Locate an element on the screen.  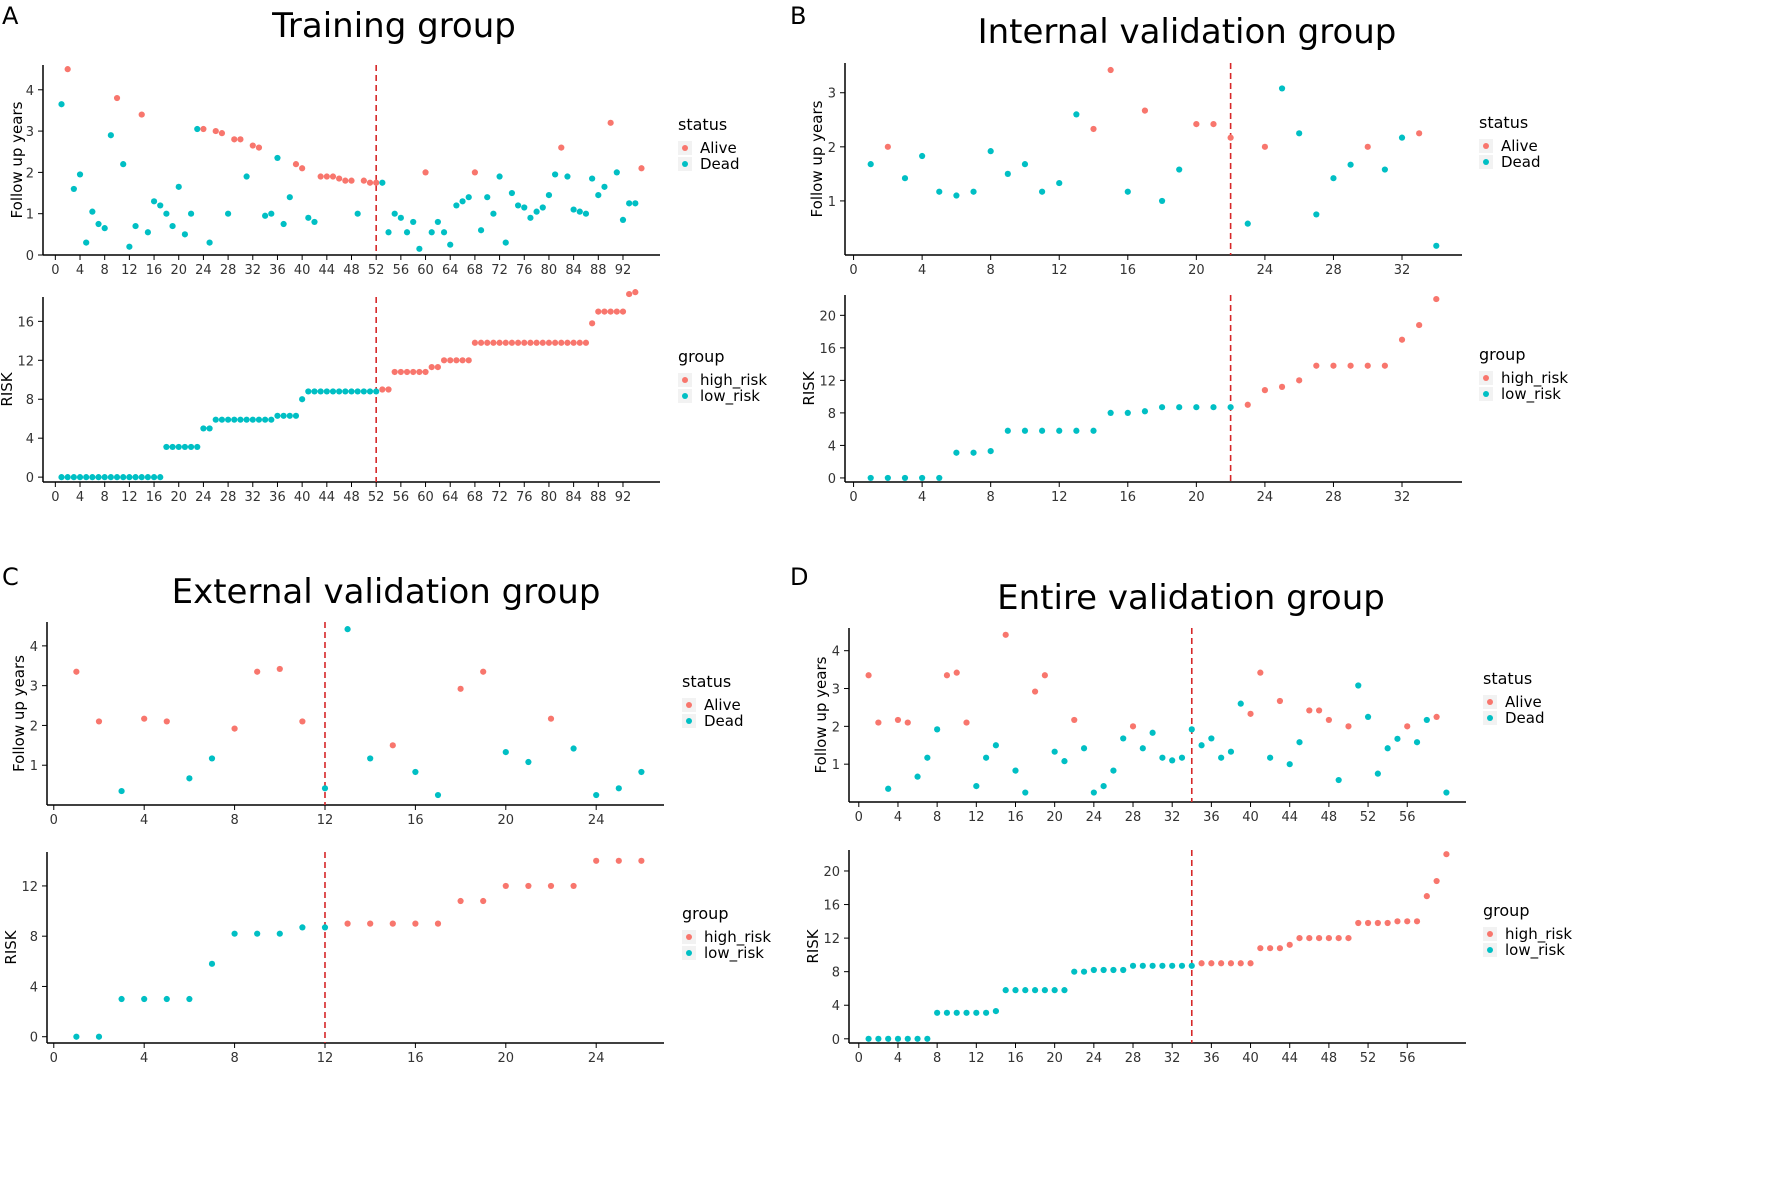
legend-label: Dead is located at coordinates (1525, 718).